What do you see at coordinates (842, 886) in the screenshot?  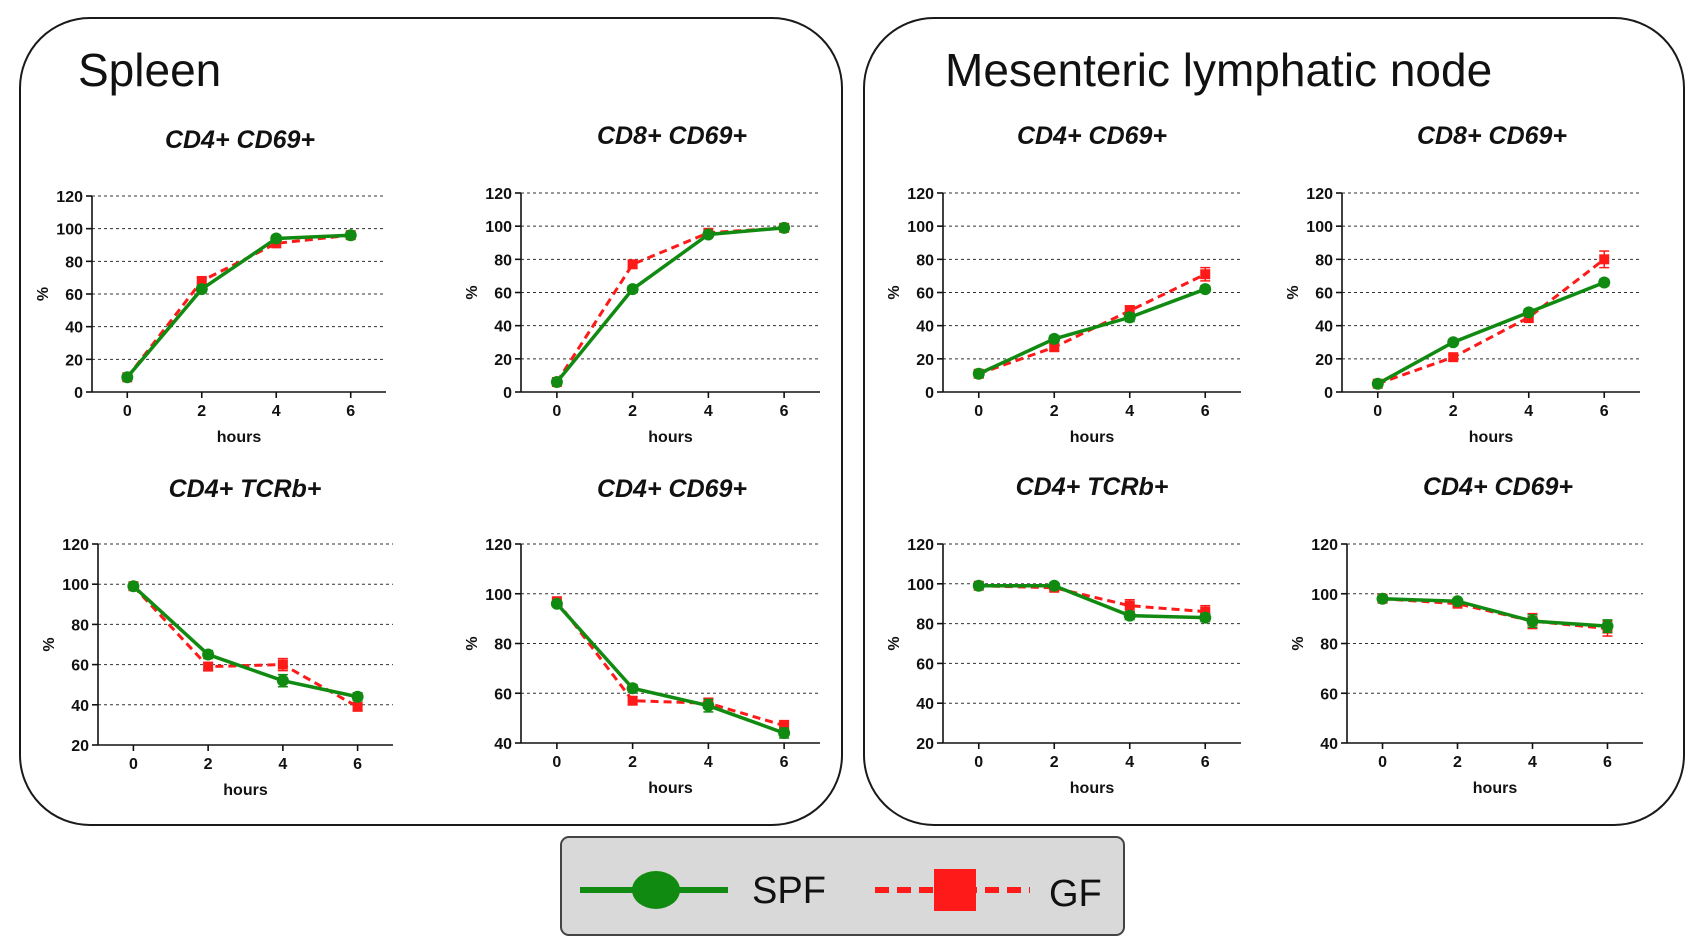 I see `legend: SPF GF` at bounding box center [842, 886].